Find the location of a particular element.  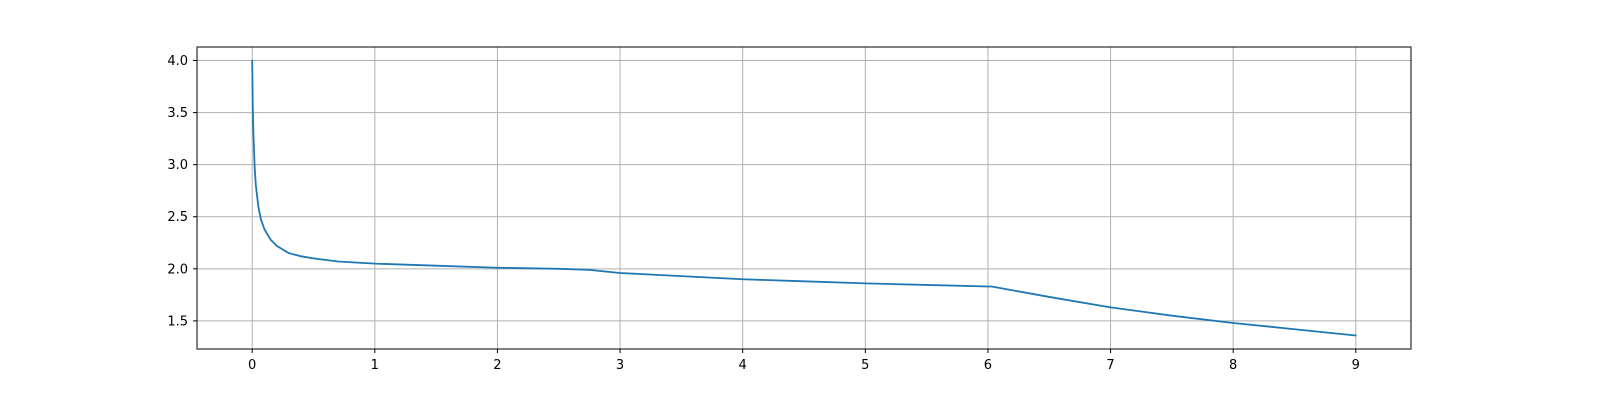

x-tick-label: 6 is located at coordinates (988, 365).